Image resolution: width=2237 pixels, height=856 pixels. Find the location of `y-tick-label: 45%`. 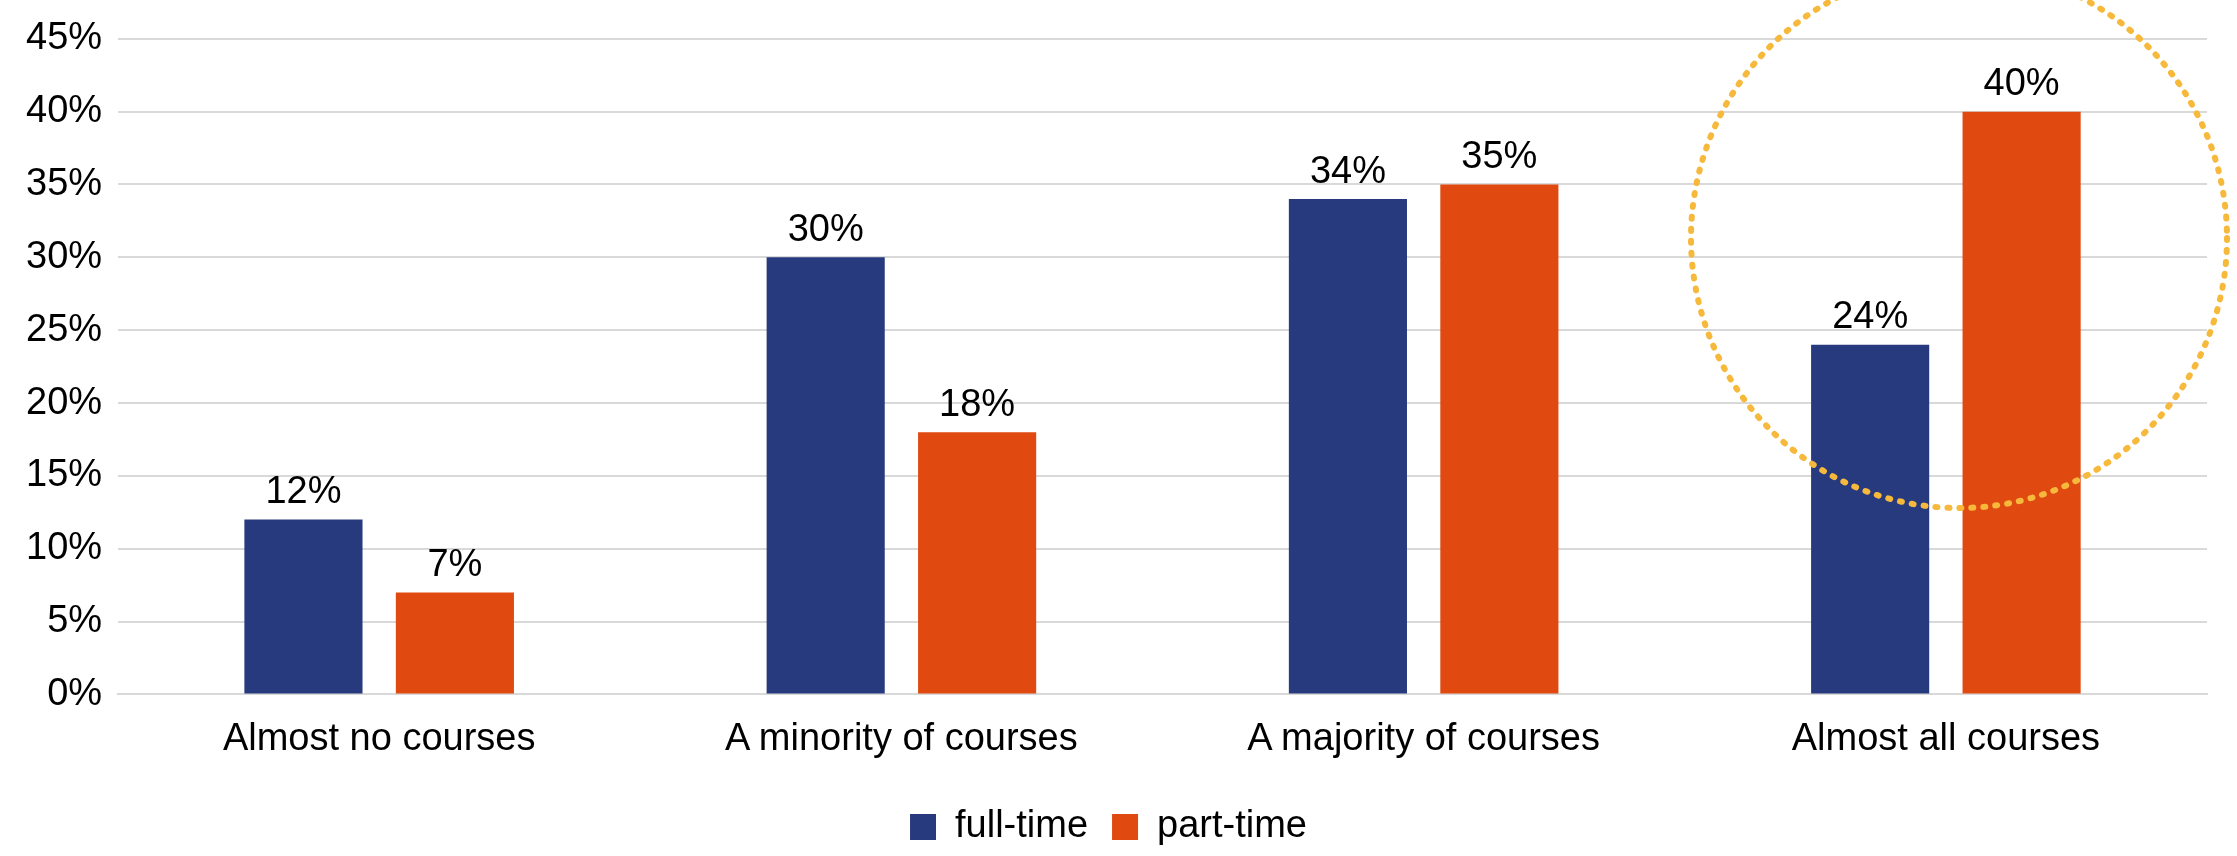

y-tick-label: 45% is located at coordinates (64, 36).